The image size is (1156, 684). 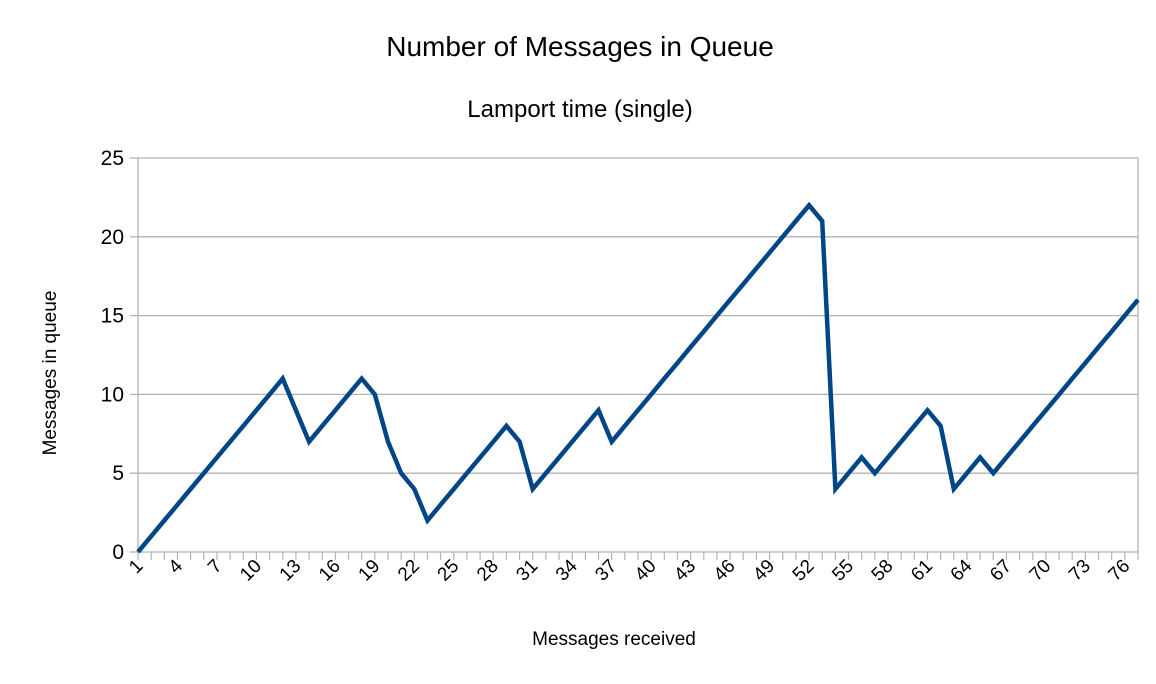 I want to click on x-tick-label: 61, so click(x=922, y=571).